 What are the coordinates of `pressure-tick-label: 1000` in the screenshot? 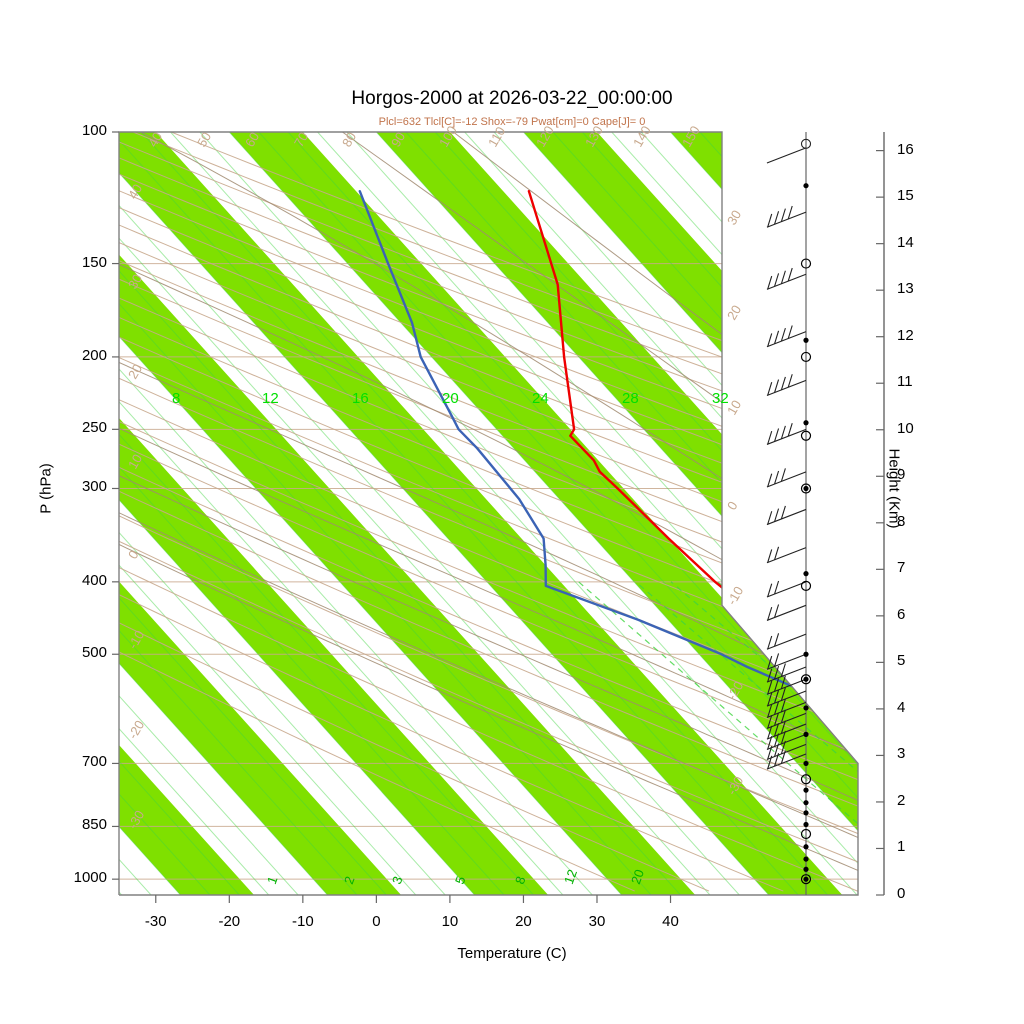 It's located at (90, 878).